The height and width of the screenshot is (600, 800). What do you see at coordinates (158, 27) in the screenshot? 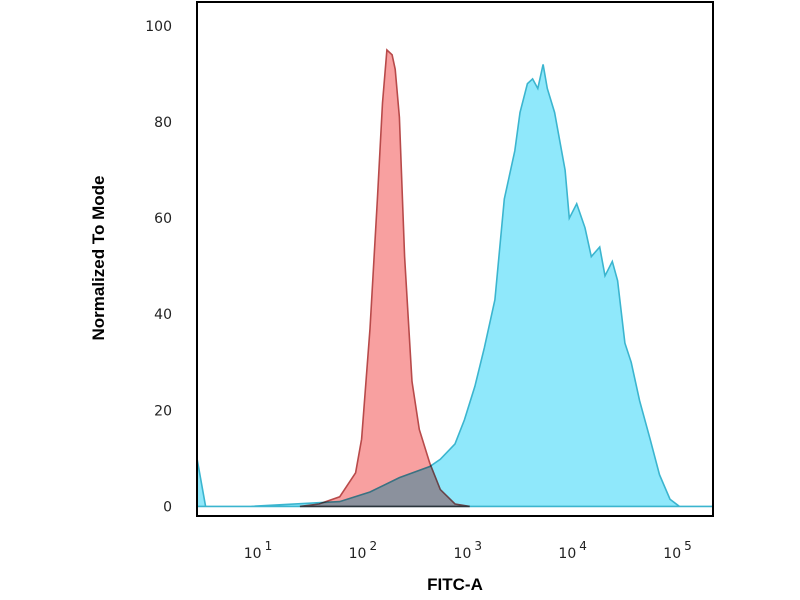
I see `y-tick-label: 100` at bounding box center [158, 27].